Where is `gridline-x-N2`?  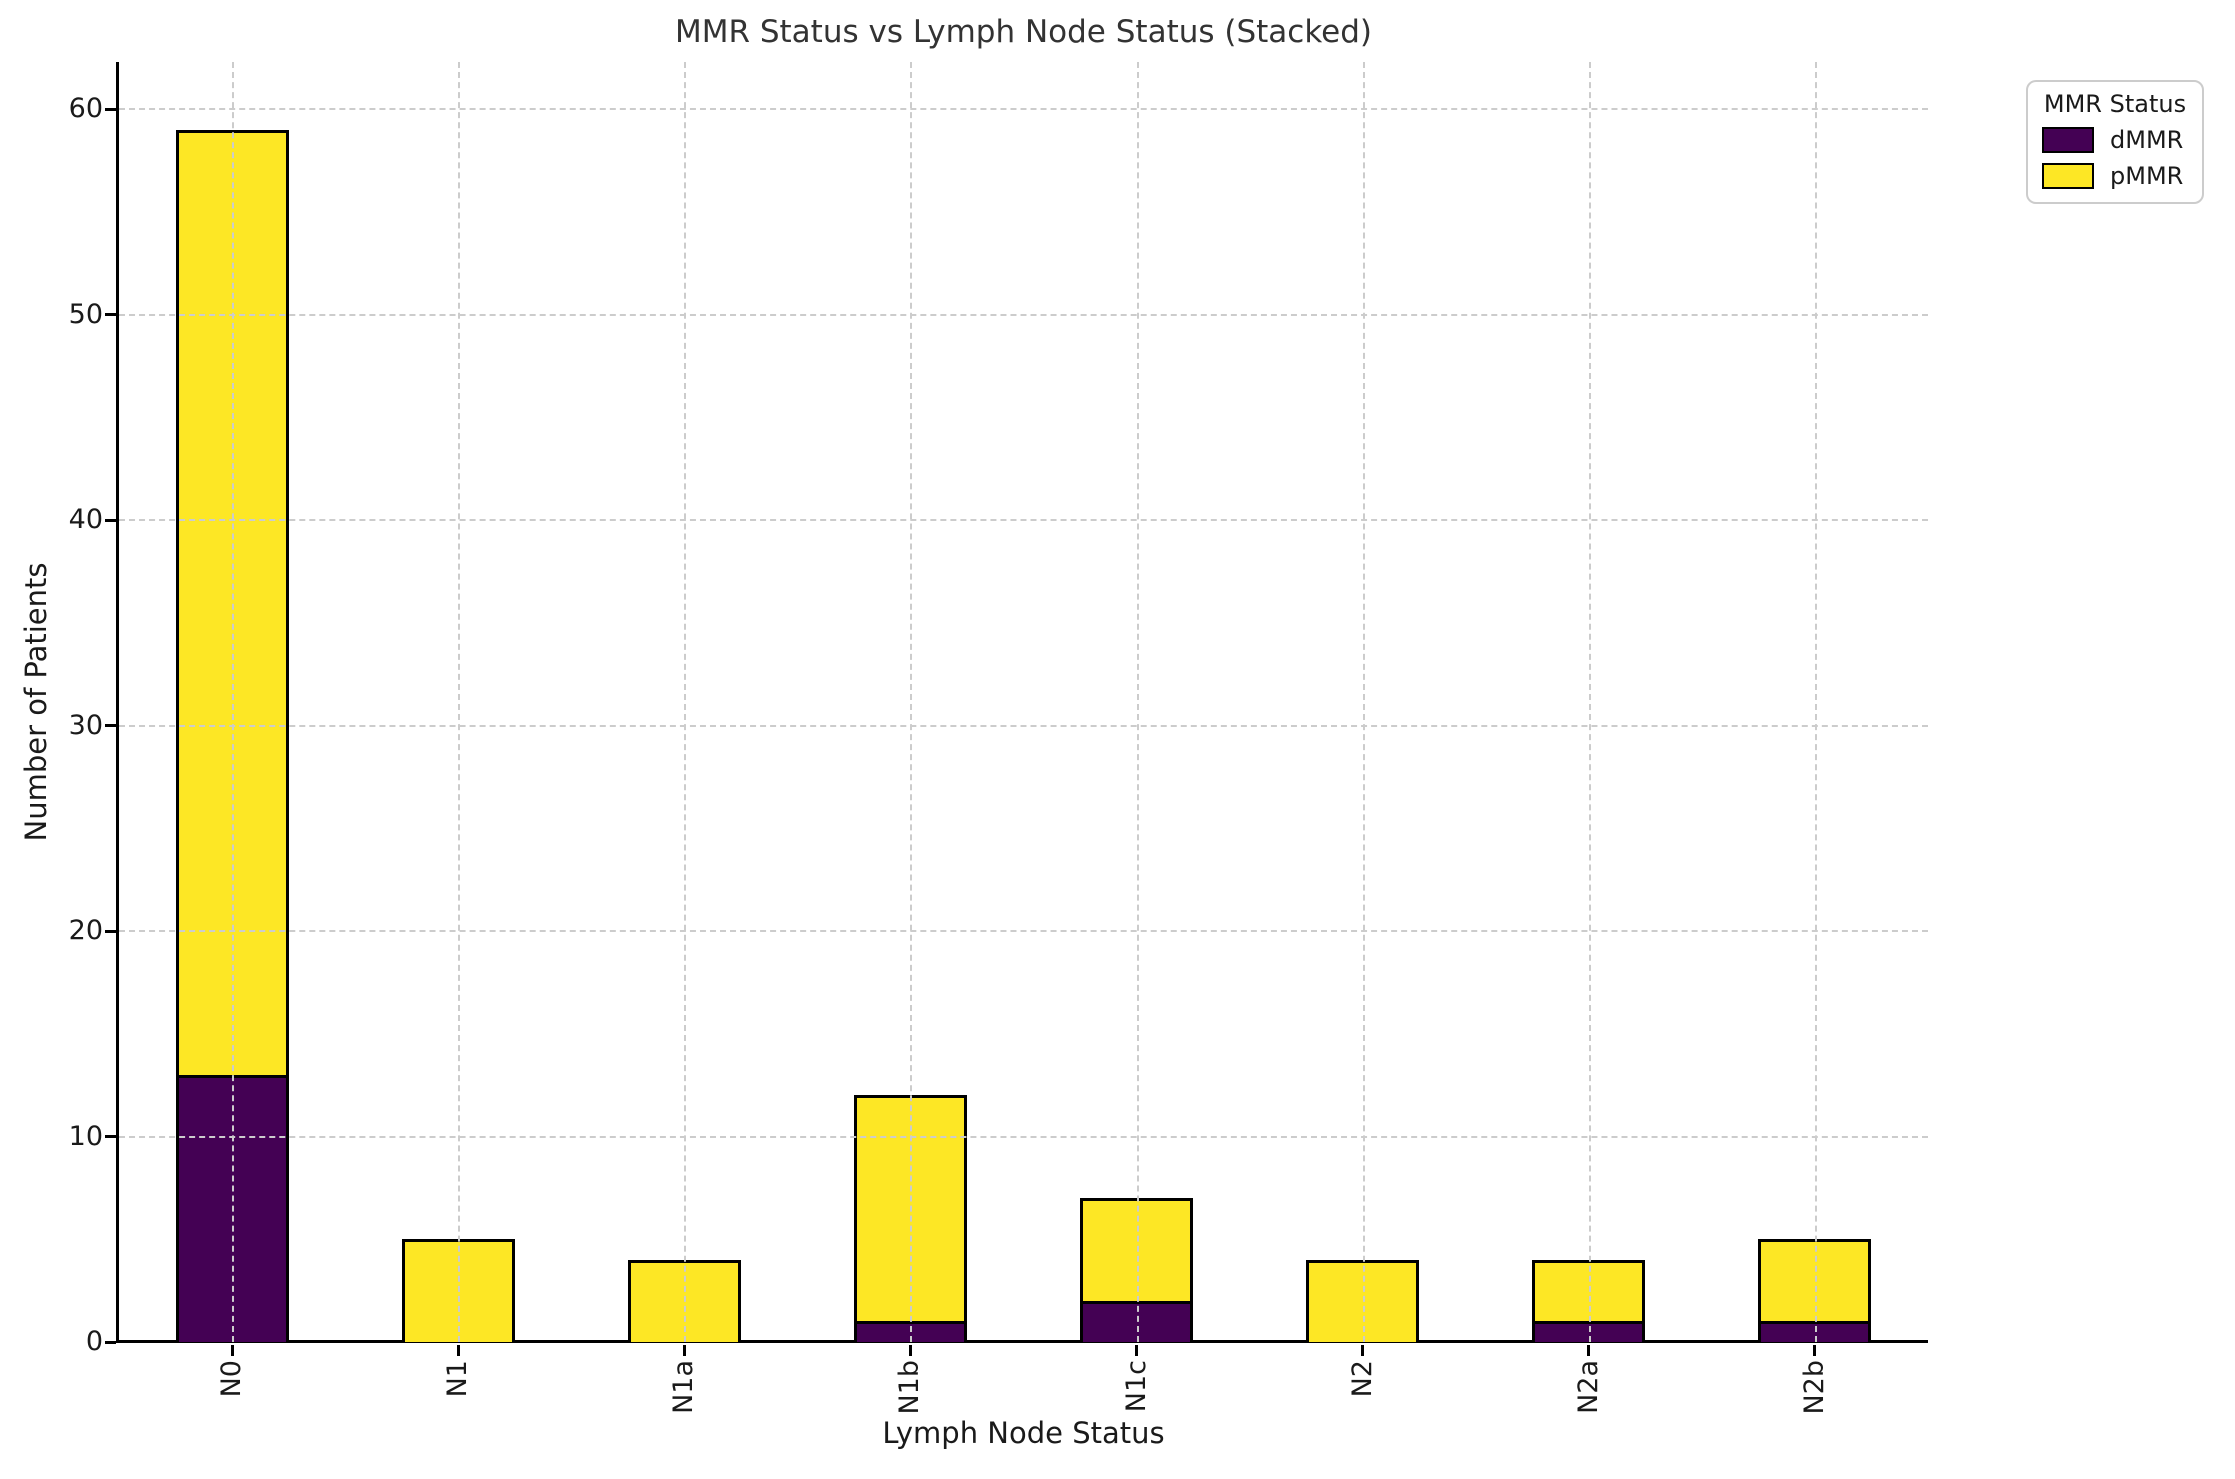
gridline-x-N2 is located at coordinates (1363, 702).